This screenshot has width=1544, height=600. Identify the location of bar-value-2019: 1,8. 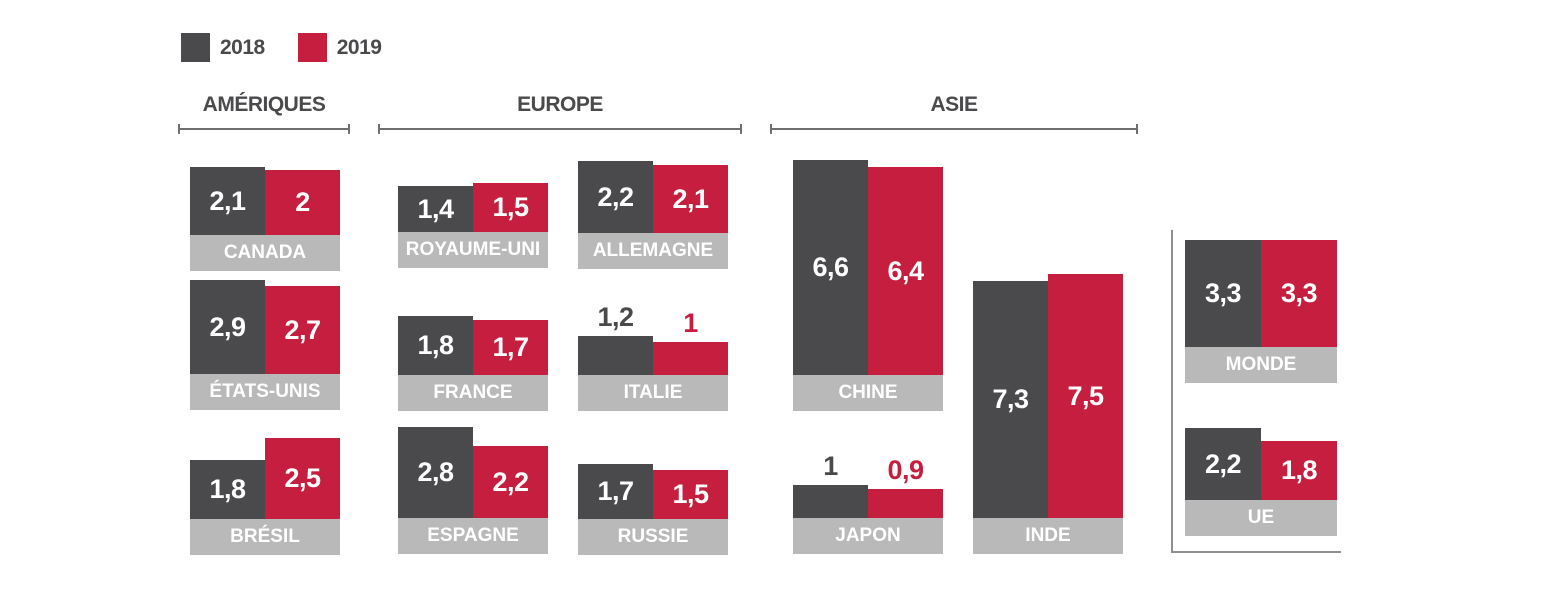
(1299, 470).